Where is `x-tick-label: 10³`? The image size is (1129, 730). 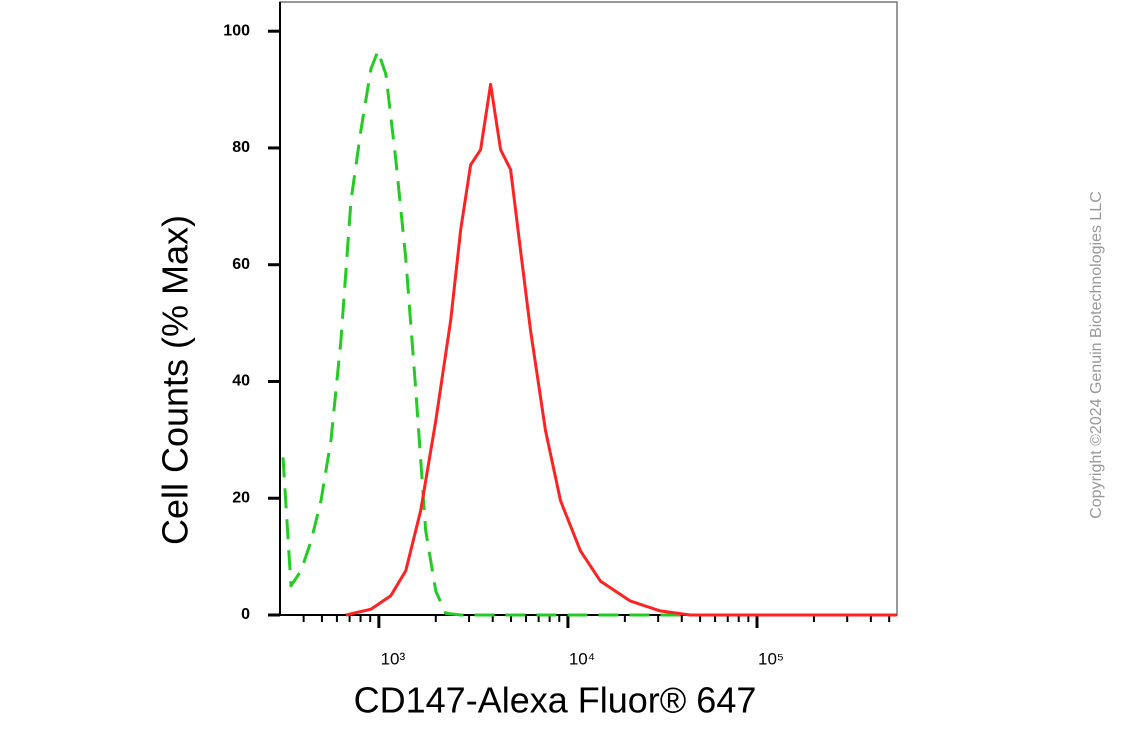
x-tick-label: 10³ is located at coordinates (393, 658).